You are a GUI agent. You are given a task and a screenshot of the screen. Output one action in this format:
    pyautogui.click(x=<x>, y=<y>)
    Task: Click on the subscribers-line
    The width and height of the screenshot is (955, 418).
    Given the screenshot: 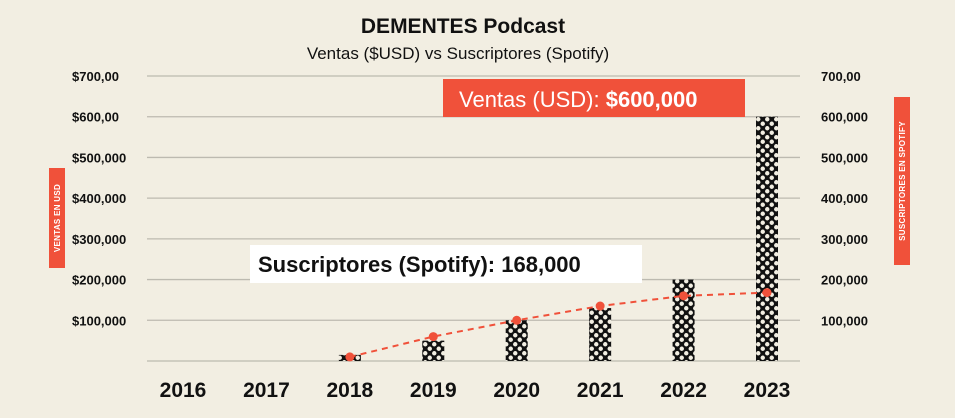 What is the action you would take?
    pyautogui.click(x=558, y=324)
    